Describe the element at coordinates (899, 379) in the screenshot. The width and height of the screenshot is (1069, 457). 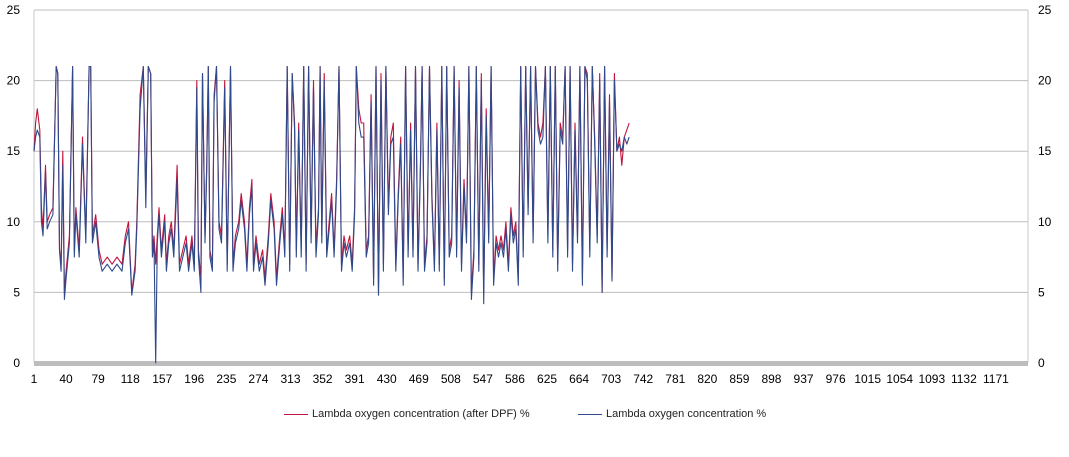
I see `x-tick-label: 1054` at that location.